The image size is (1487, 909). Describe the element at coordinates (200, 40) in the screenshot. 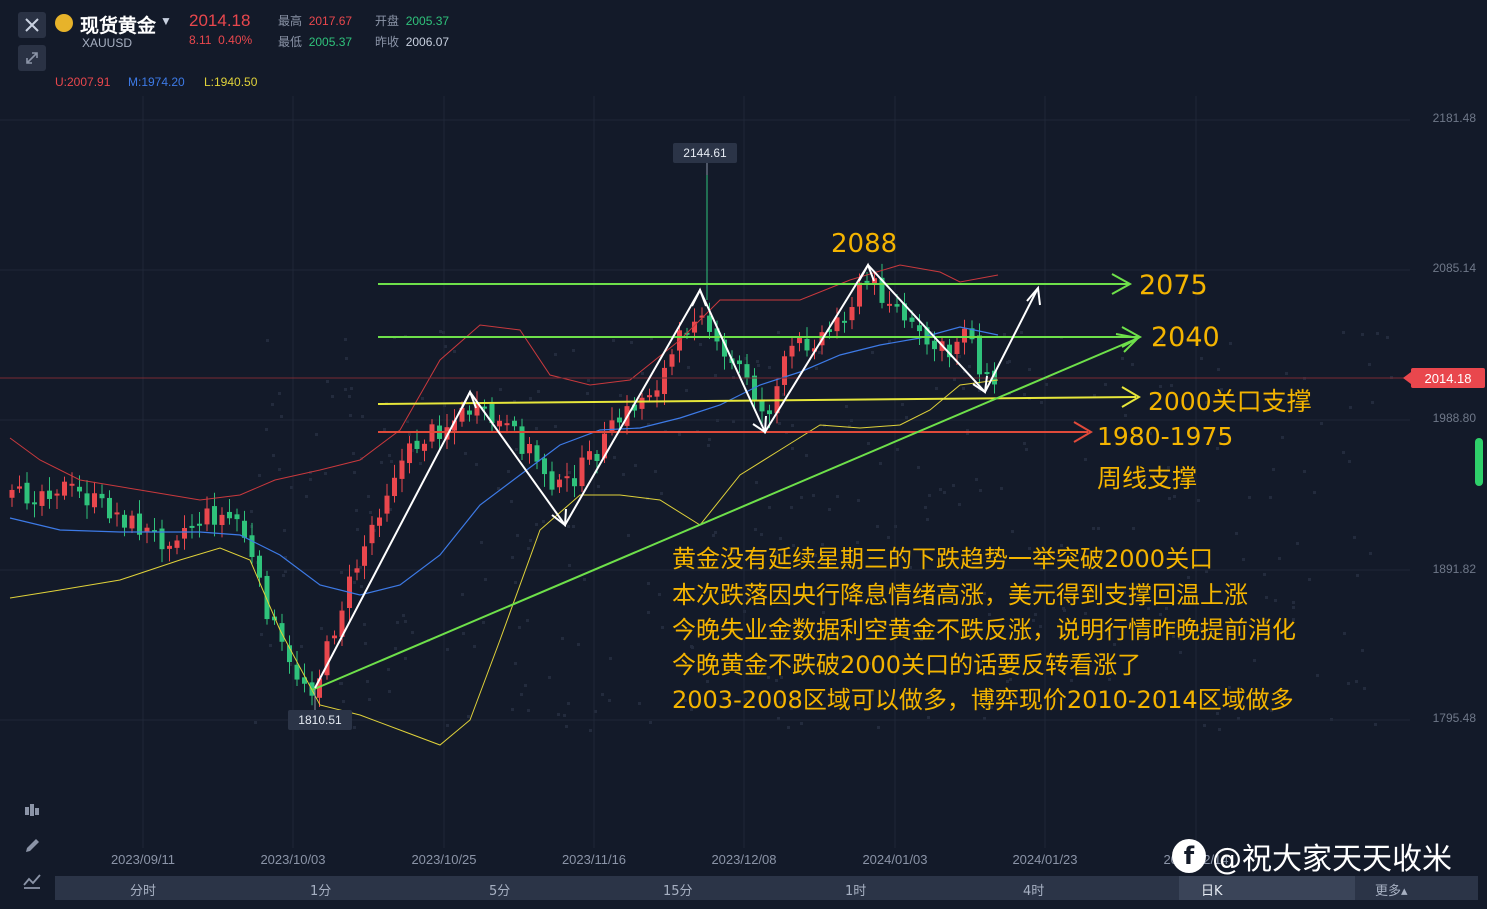

I see `change-value: 8.11` at that location.